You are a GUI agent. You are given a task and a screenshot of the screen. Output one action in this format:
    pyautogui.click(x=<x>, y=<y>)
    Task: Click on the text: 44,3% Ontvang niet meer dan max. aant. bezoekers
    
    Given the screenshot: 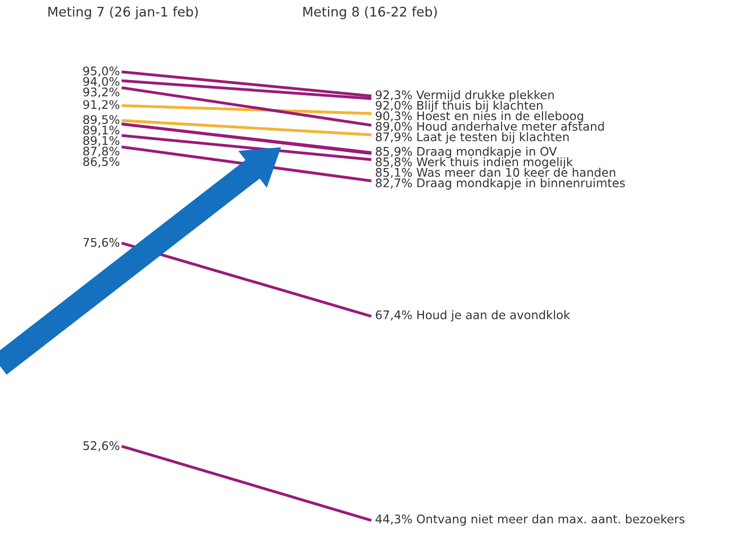 What is the action you would take?
    pyautogui.click(x=530, y=520)
    